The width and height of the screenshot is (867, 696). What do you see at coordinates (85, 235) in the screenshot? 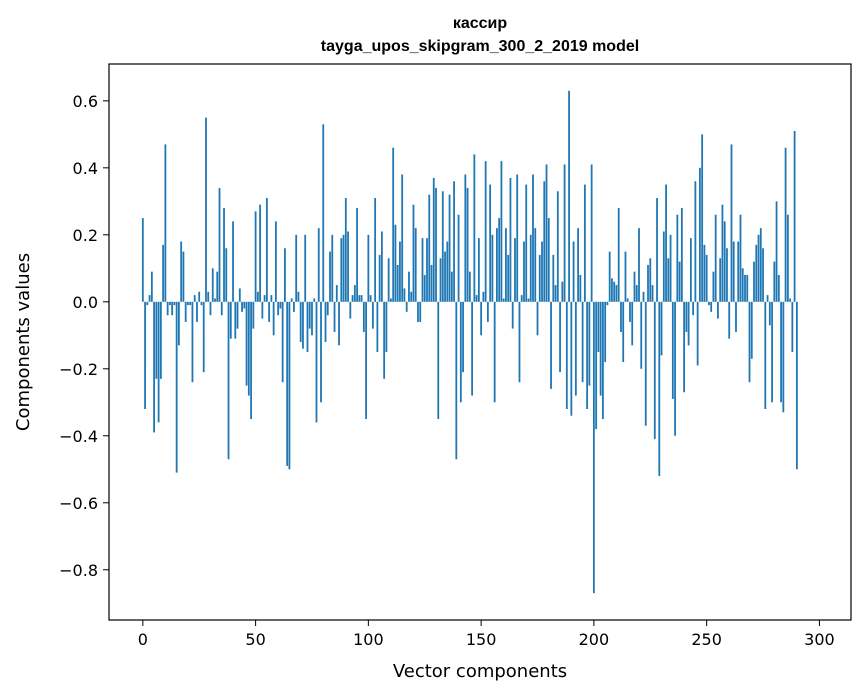
I see `y-tick-label: 0.2` at bounding box center [85, 235].